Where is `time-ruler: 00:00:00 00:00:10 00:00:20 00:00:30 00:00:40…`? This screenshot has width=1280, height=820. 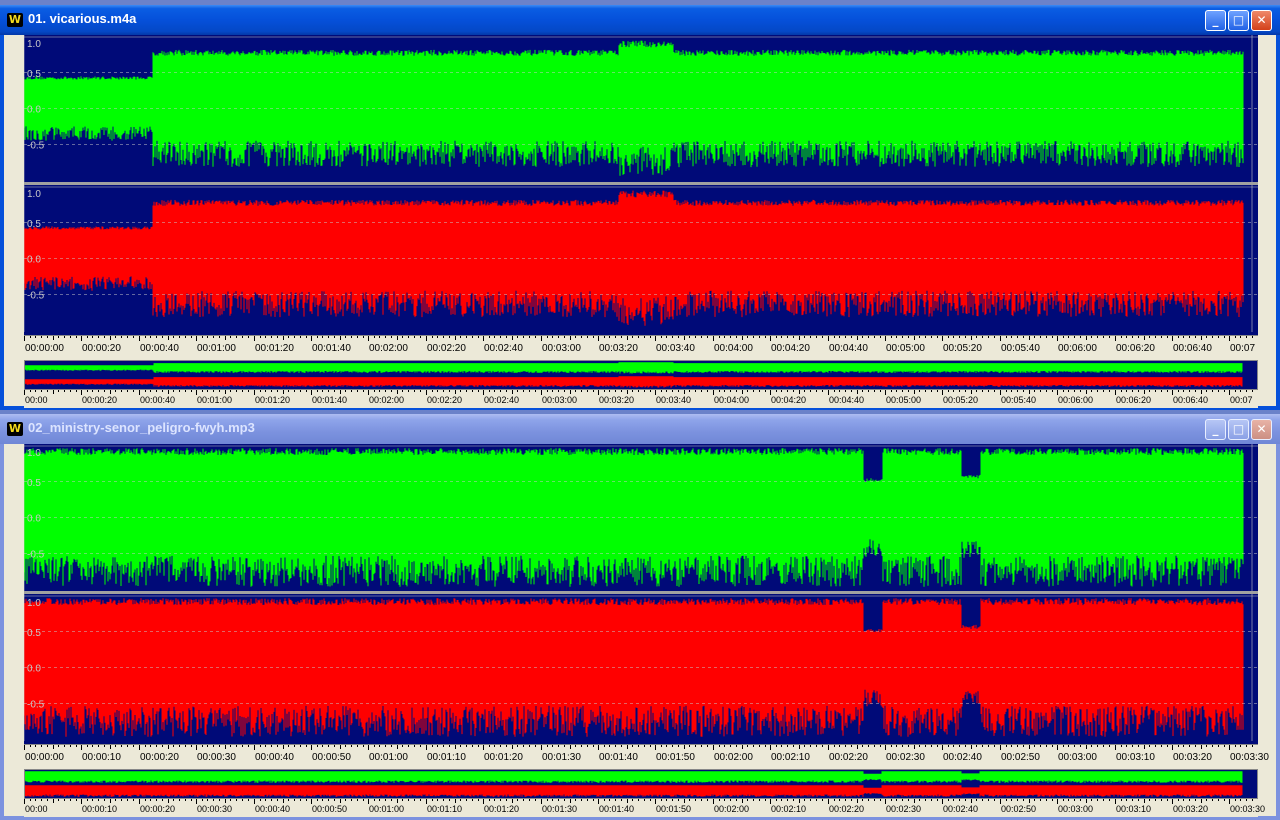
time-ruler: 00:00:00 00:00:10 00:00:20 00:00:30 00:00:40… is located at coordinates (646, 755).